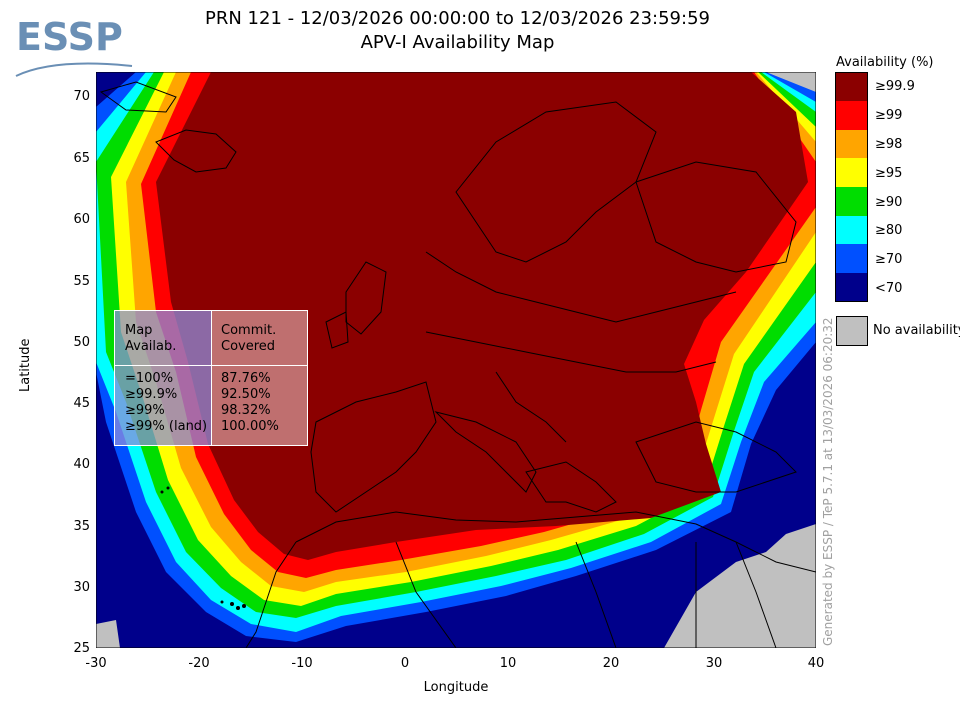 The width and height of the screenshot is (960, 720). What do you see at coordinates (889, 144) in the screenshot?
I see `legend-label: ≥98` at bounding box center [889, 144].